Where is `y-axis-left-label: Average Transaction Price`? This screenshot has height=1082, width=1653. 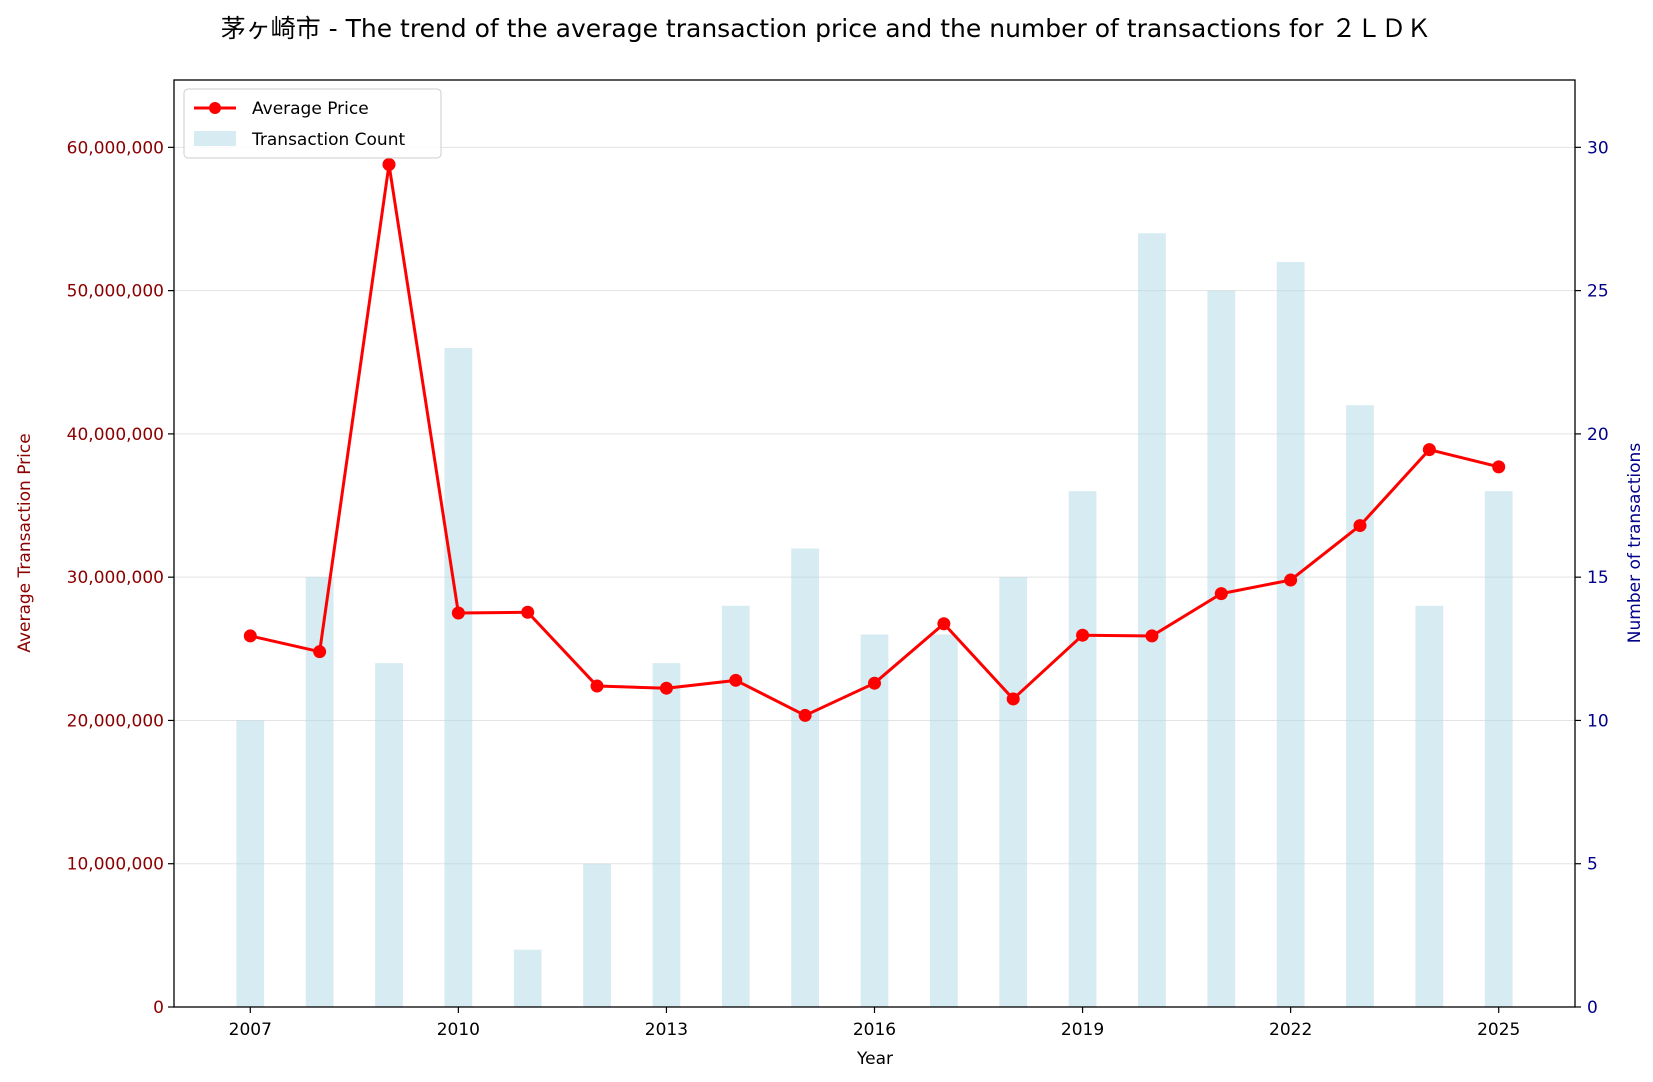 y-axis-left-label: Average Transaction Price is located at coordinates (25, 542).